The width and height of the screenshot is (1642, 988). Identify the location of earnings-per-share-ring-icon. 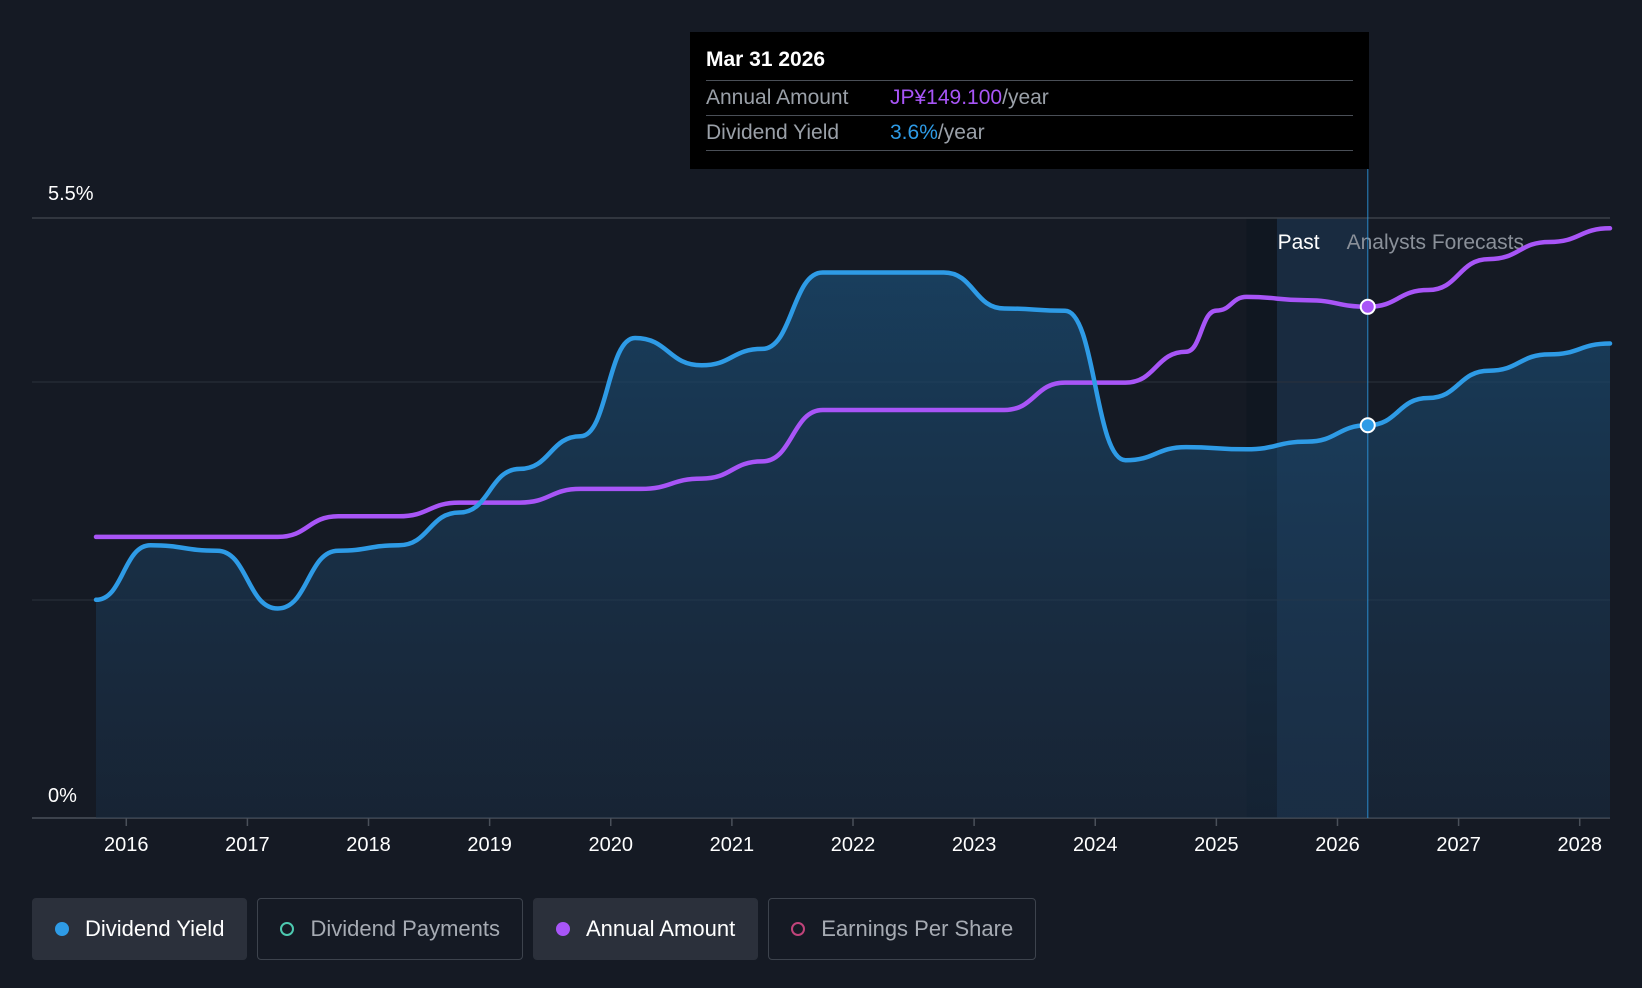
(798, 929).